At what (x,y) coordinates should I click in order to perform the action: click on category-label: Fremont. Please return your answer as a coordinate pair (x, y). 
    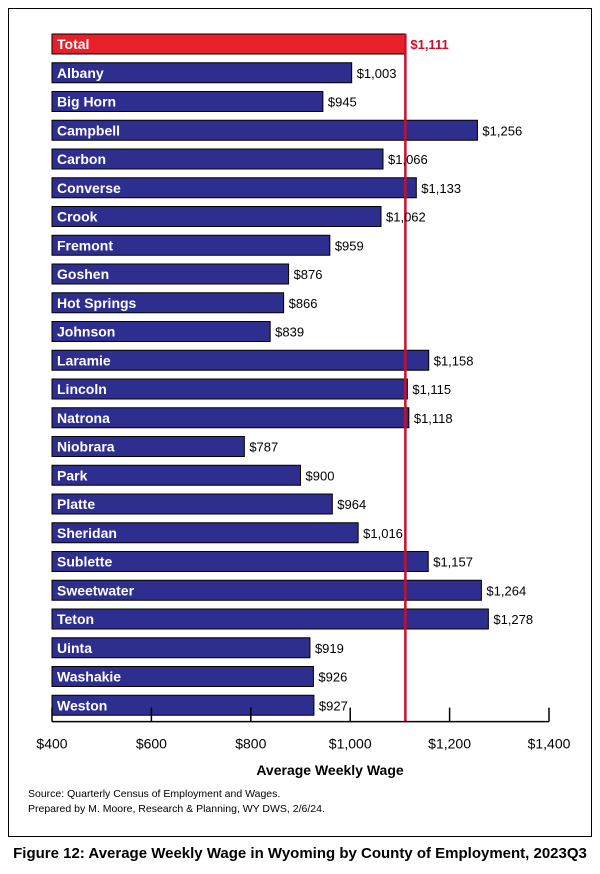
    Looking at the image, I should click on (85, 245).